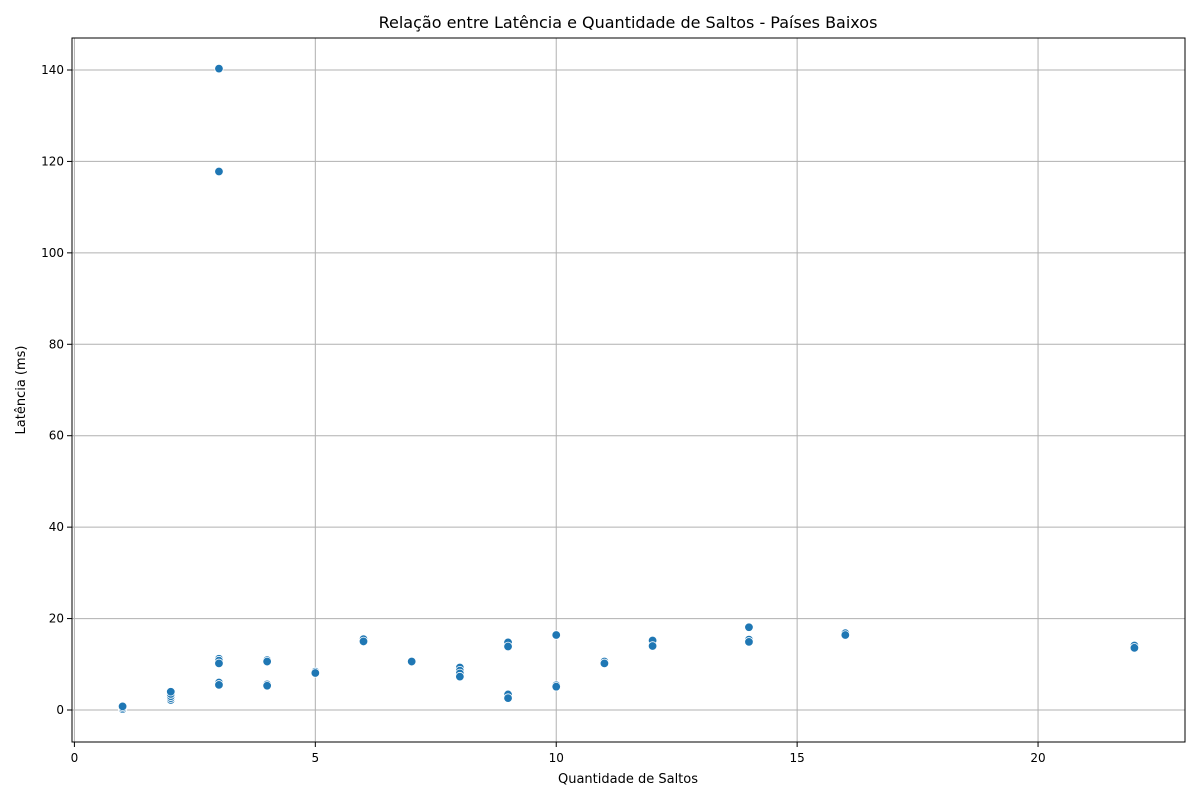 The height and width of the screenshot is (800, 1200). Describe the element at coordinates (56, 344) in the screenshot. I see `y-tick-label: 80` at that location.